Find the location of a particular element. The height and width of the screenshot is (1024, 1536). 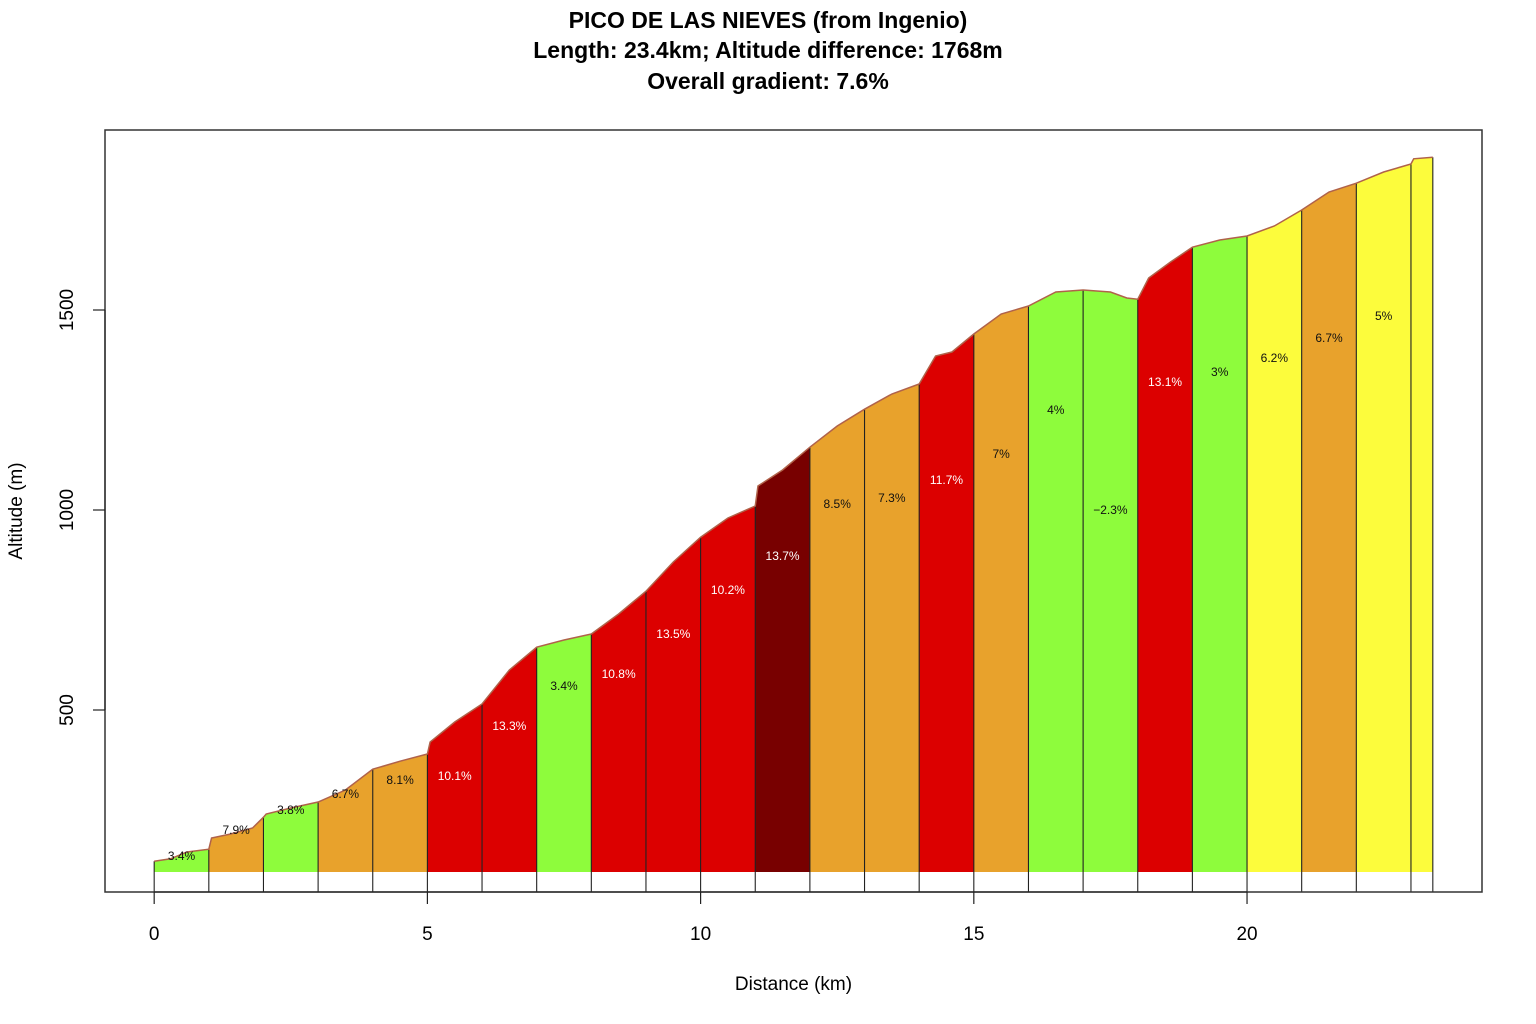

y-tick-label: 1000 is located at coordinates (67, 510).